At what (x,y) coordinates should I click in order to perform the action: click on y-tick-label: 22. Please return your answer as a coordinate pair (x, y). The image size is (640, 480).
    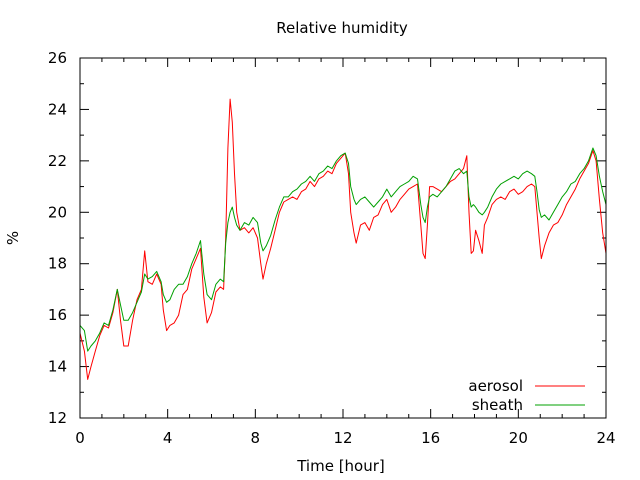
    Looking at the image, I should click on (57, 161).